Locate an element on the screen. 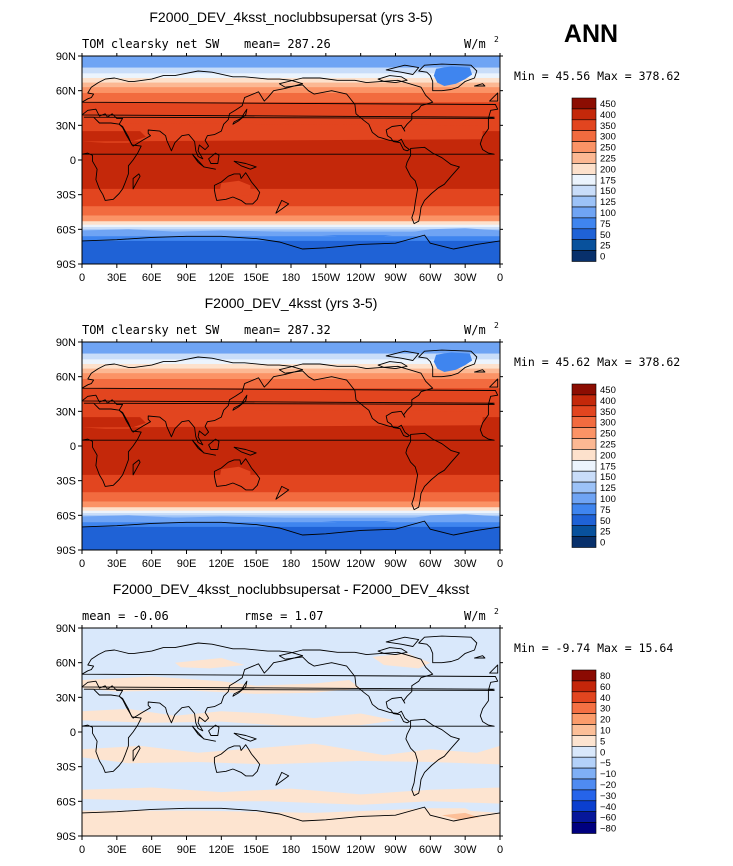 The height and width of the screenshot is (866, 733). y-tick-label: 90N is located at coordinates (66, 343).